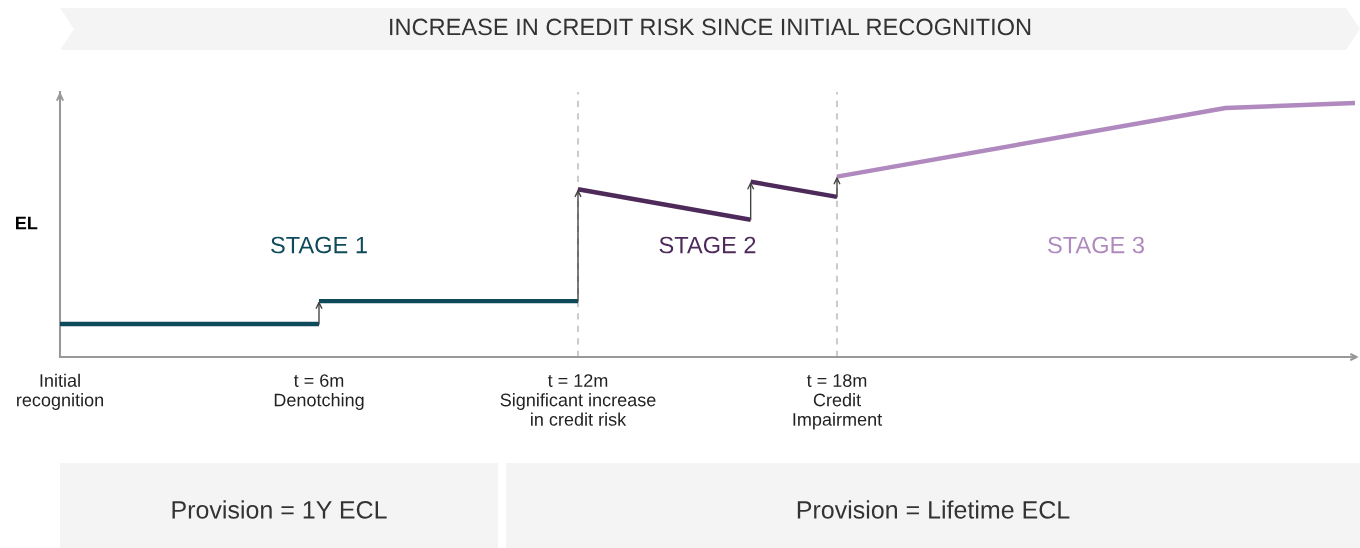 Image resolution: width=1360 pixels, height=548 pixels. I want to click on chart-title: INCREASE IN CREDIT RISK SINCE INITIAL RECOGNITION, so click(710, 27).